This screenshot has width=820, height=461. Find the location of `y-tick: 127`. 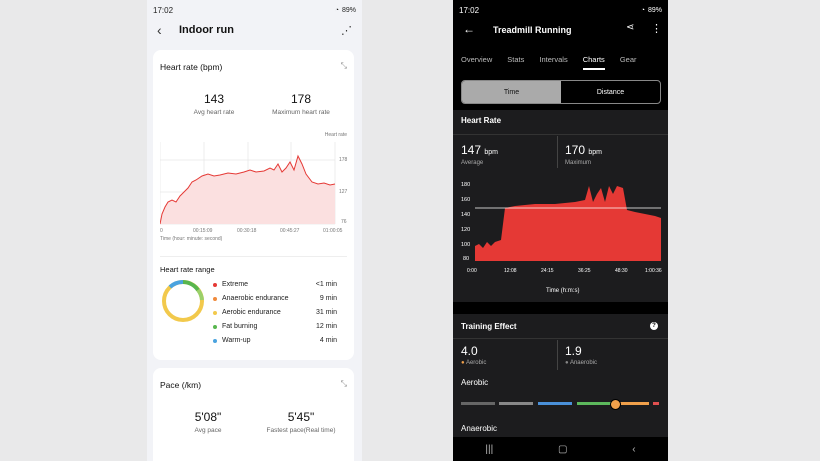

y-tick: 127 is located at coordinates (343, 192).